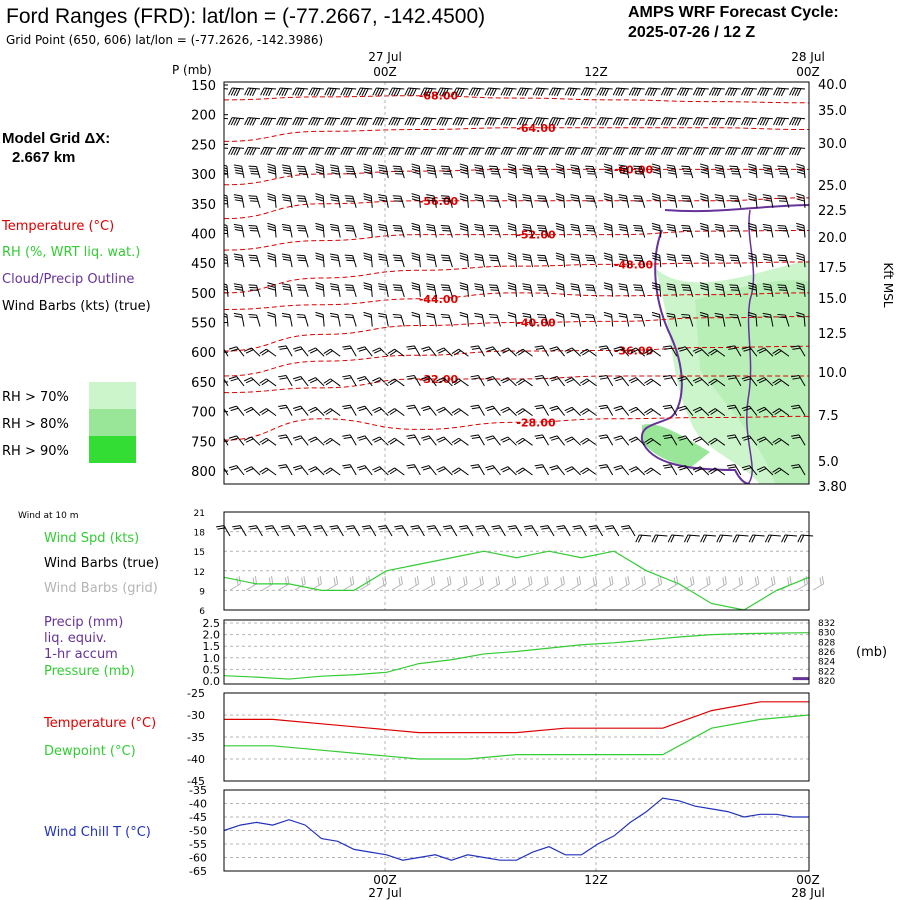 This screenshot has height=900, width=900. I want to click on surface-wind-barb, so click(405, 531).